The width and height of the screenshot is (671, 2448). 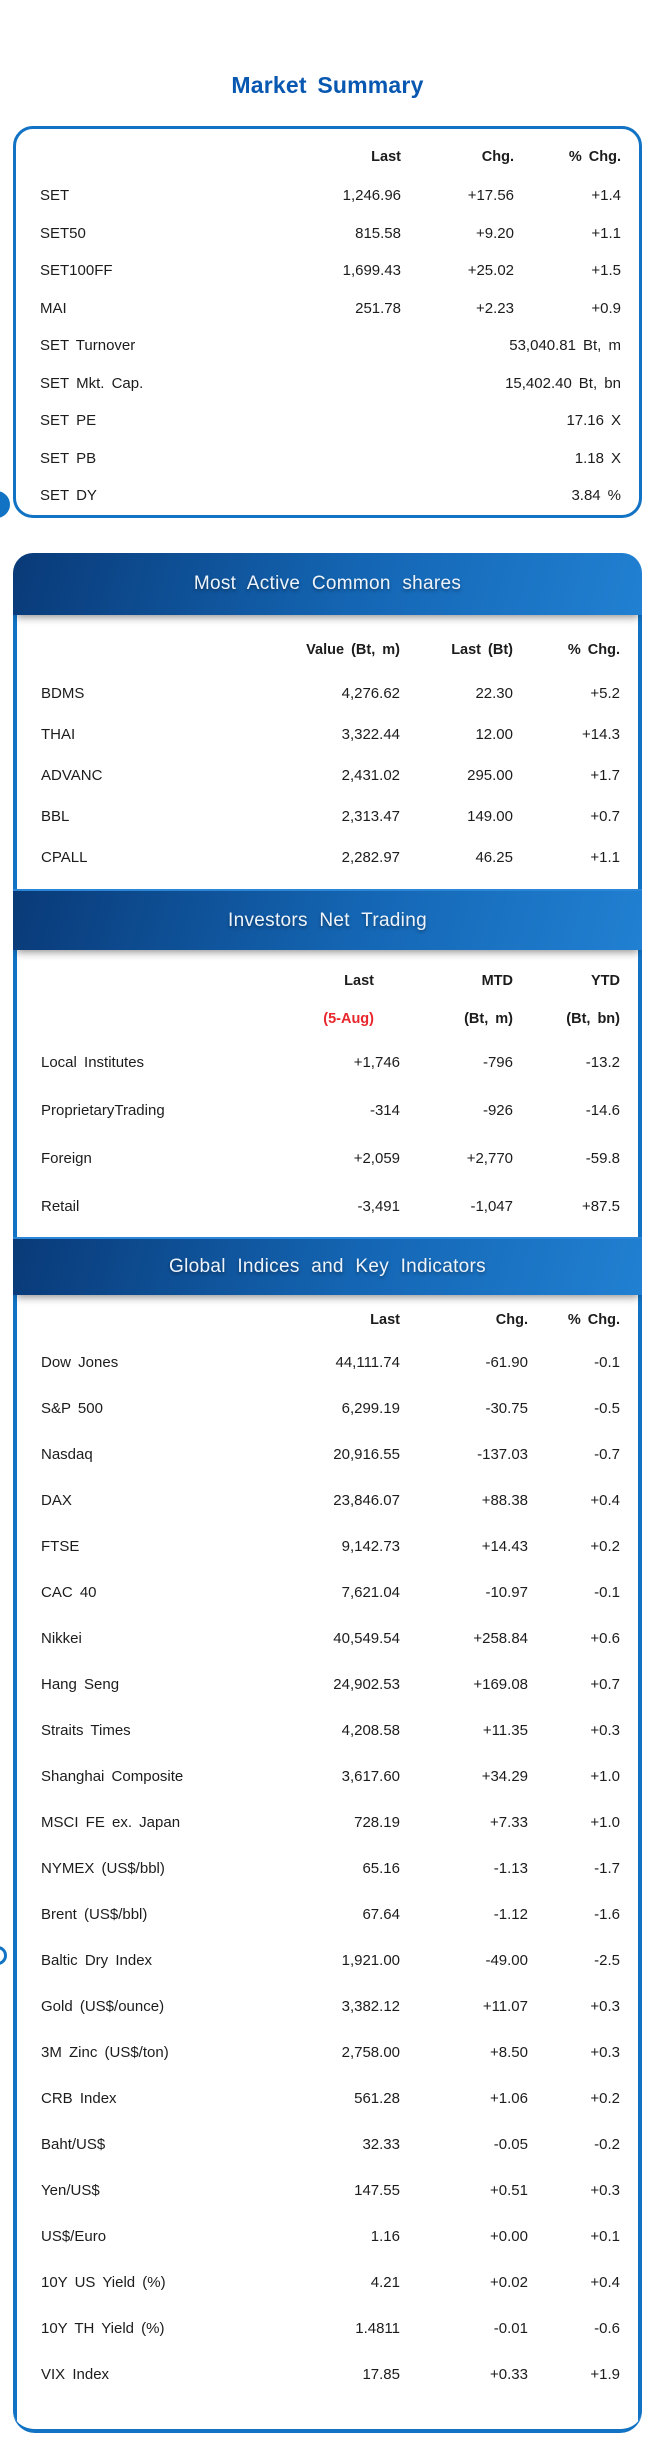 What do you see at coordinates (327, 1454) in the screenshot?
I see `table-row: Nasdaq 20,916.55 -137.03 -0.7` at bounding box center [327, 1454].